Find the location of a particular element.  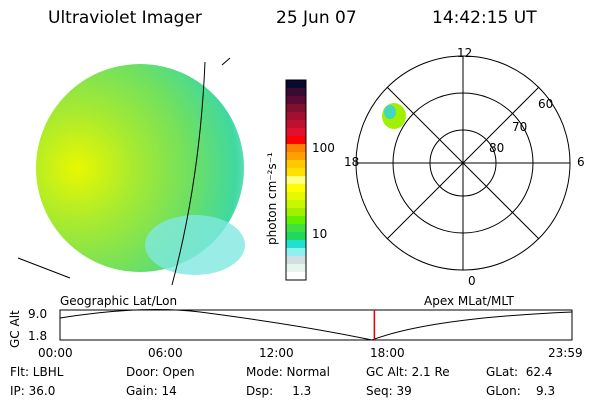

timeline-ylabel: GC Alt is located at coordinates (15, 329).